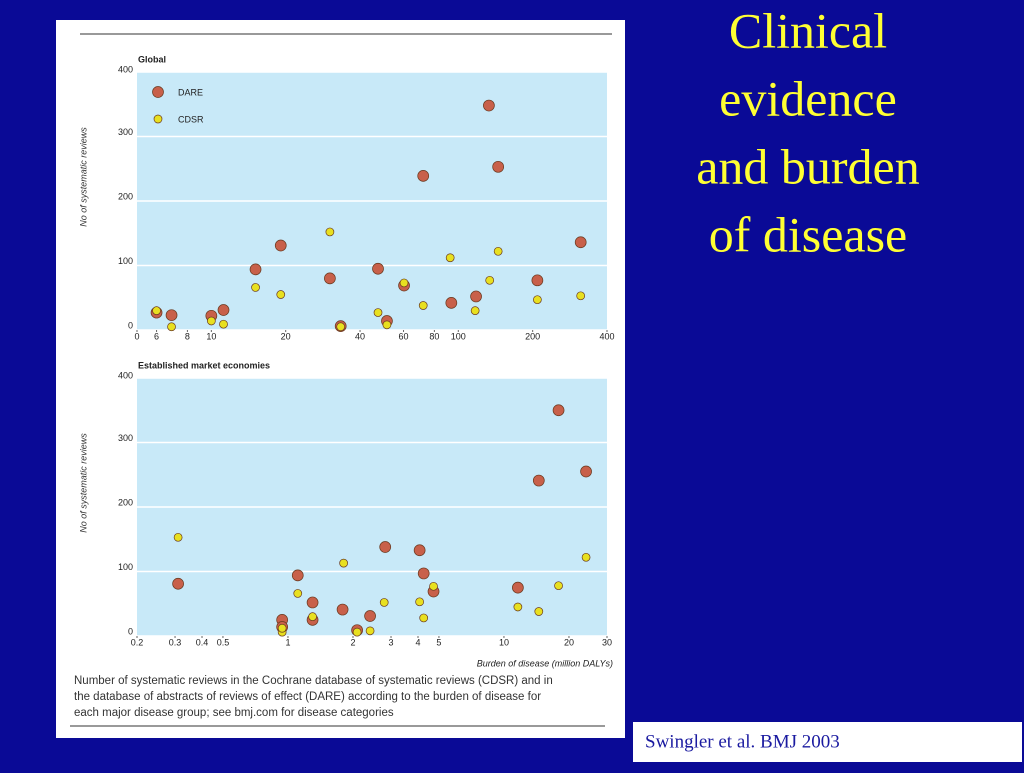 This screenshot has height=773, width=1024. Describe the element at coordinates (434, 336) in the screenshot. I see `x-tick-label: 80` at that location.